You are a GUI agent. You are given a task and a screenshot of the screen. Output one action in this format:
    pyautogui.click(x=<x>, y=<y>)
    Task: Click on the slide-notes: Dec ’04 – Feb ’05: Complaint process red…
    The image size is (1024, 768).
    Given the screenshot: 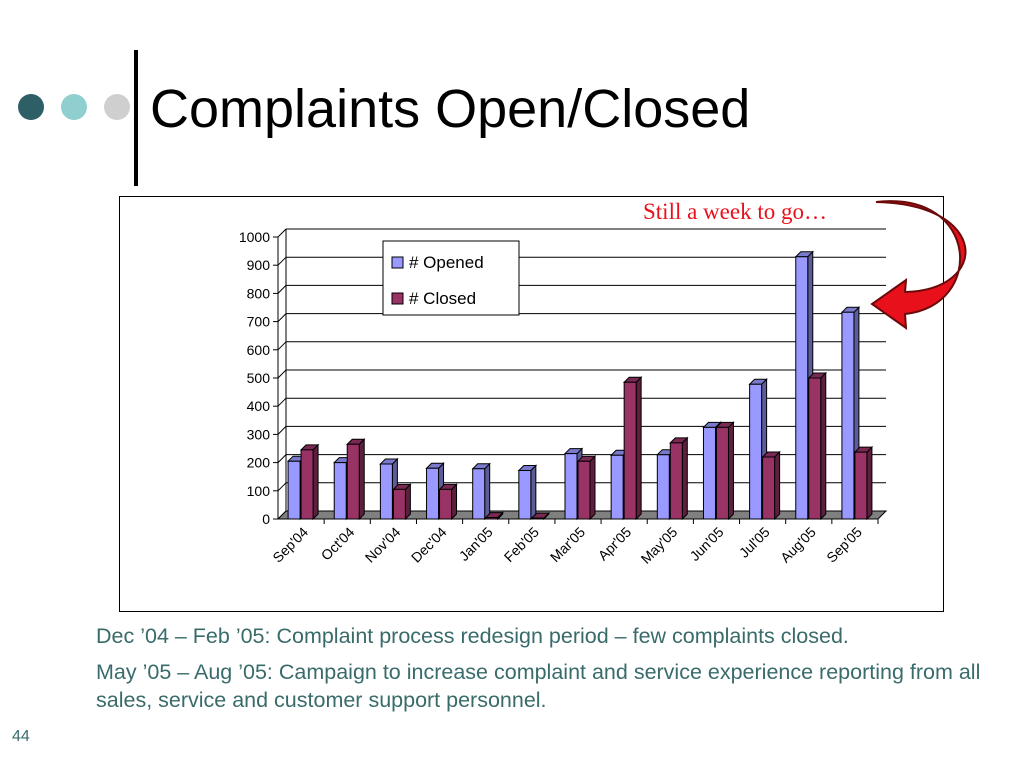 What is the action you would take?
    pyautogui.click(x=551, y=672)
    